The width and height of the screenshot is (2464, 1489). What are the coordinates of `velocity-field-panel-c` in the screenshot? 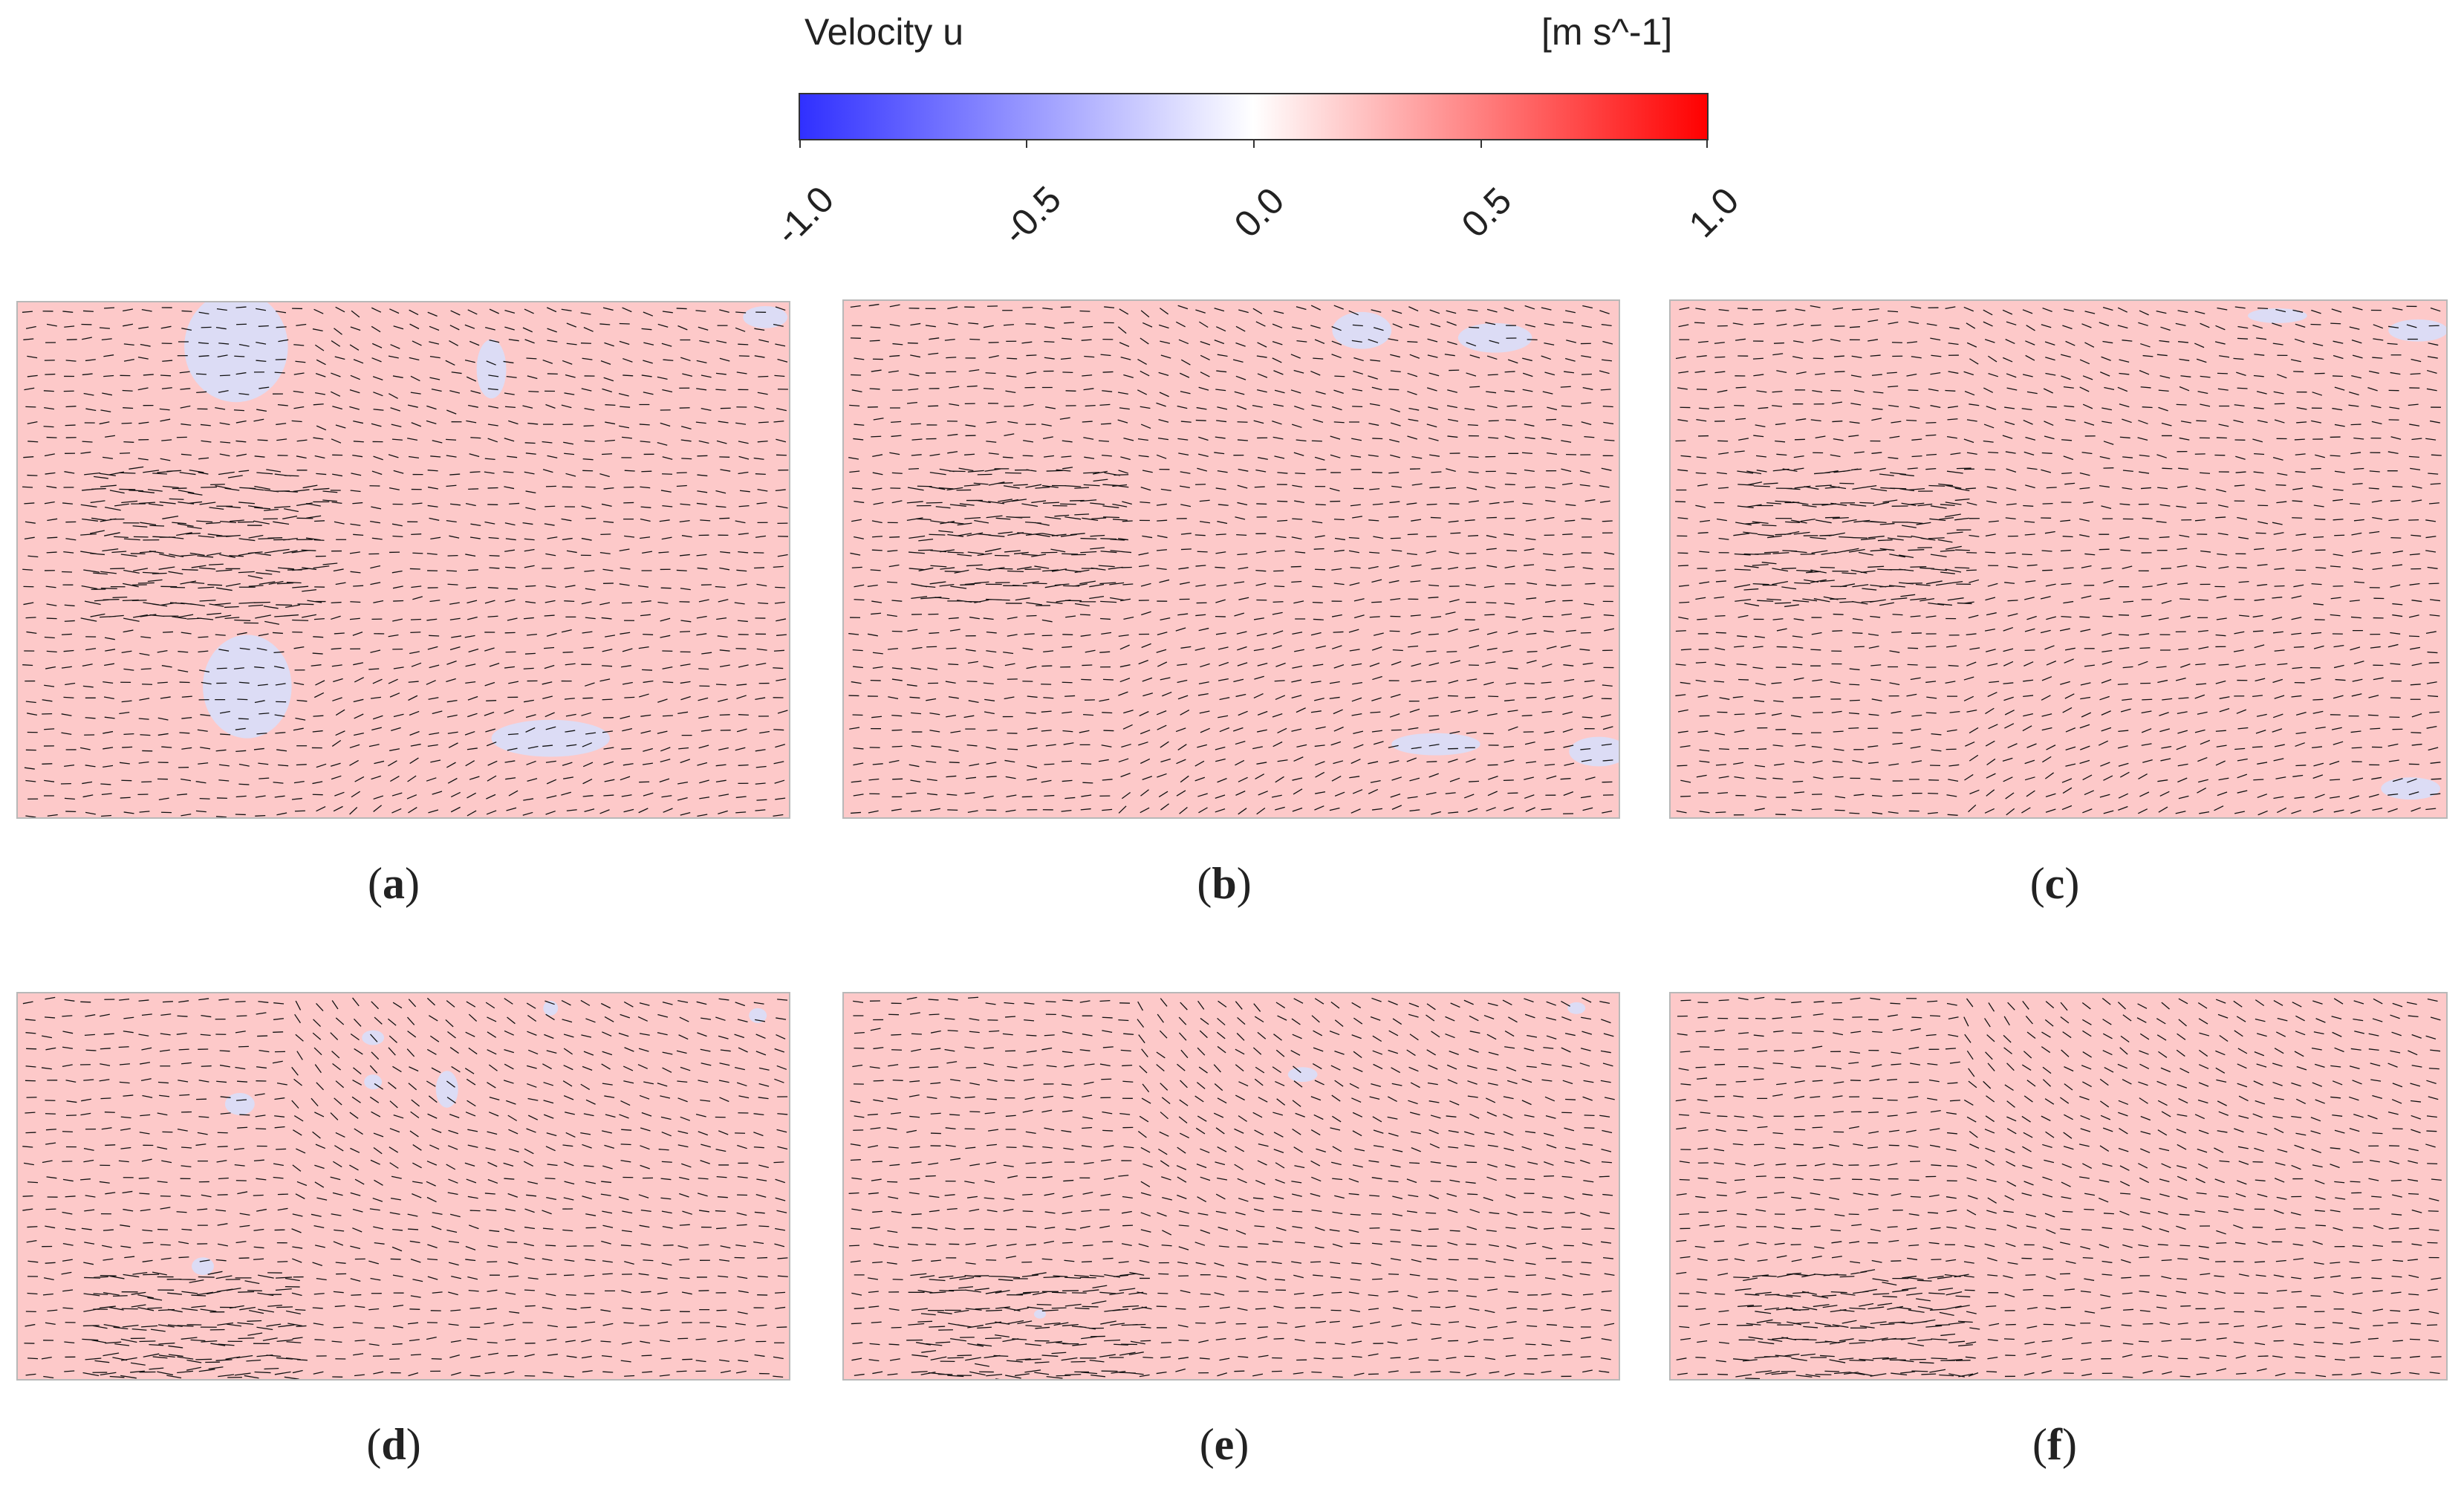 It's located at (2058, 559).